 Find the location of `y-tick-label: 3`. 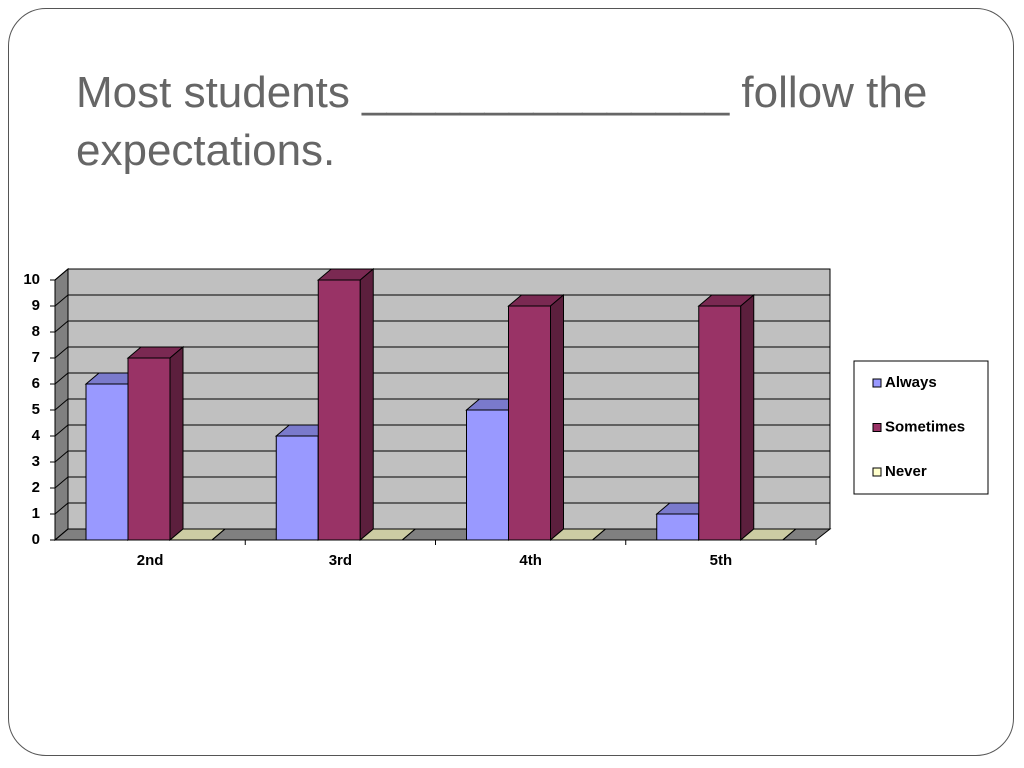

y-tick-label: 3 is located at coordinates (36, 461).